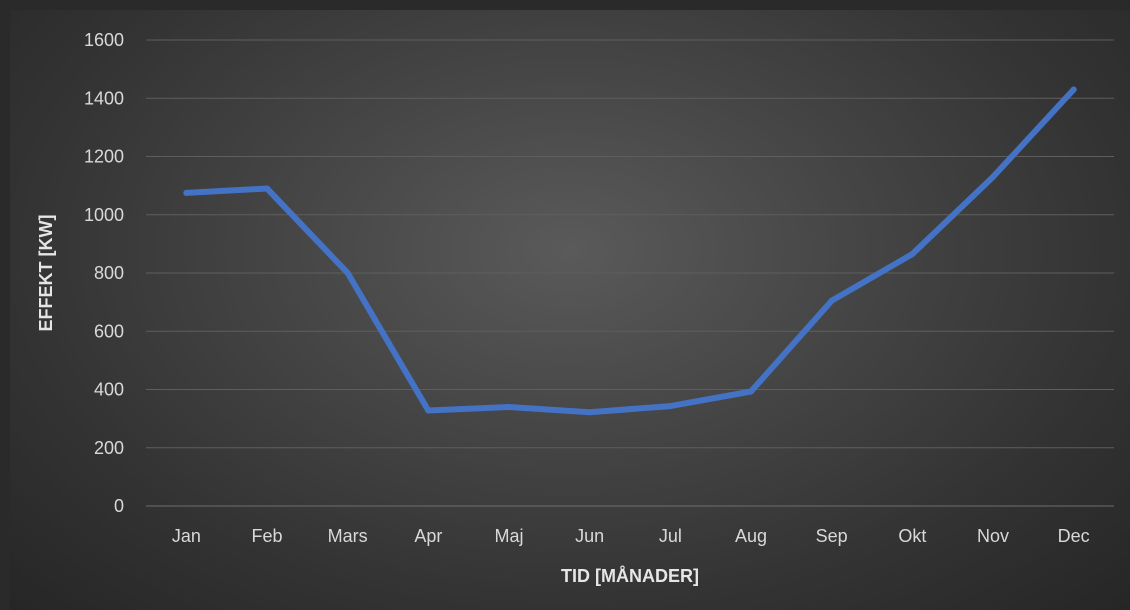 This screenshot has height=610, width=1130. What do you see at coordinates (508, 536) in the screenshot?
I see `x-tick-label: Maj` at bounding box center [508, 536].